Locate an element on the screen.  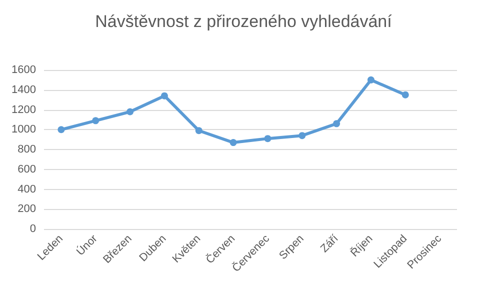
y-tick-label: 1200 is located at coordinates (24, 110).